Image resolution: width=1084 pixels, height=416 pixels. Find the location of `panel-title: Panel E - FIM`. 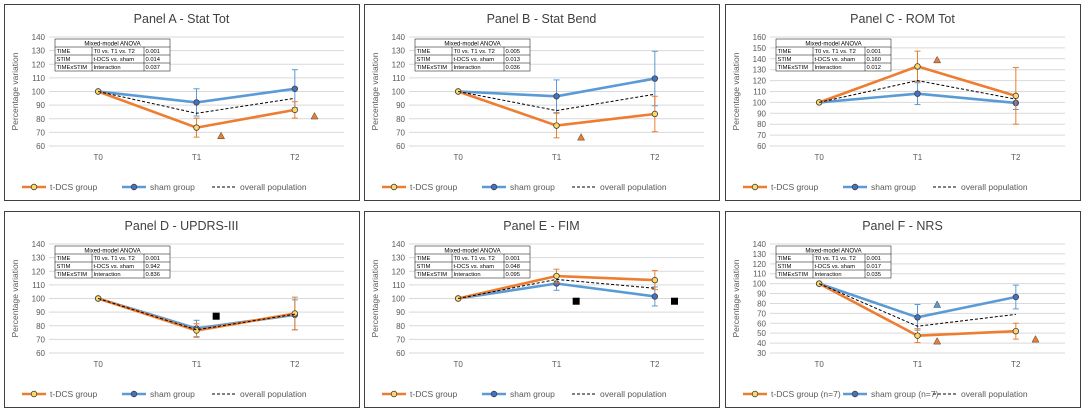

panel-title: Panel E - FIM is located at coordinates (541, 226).